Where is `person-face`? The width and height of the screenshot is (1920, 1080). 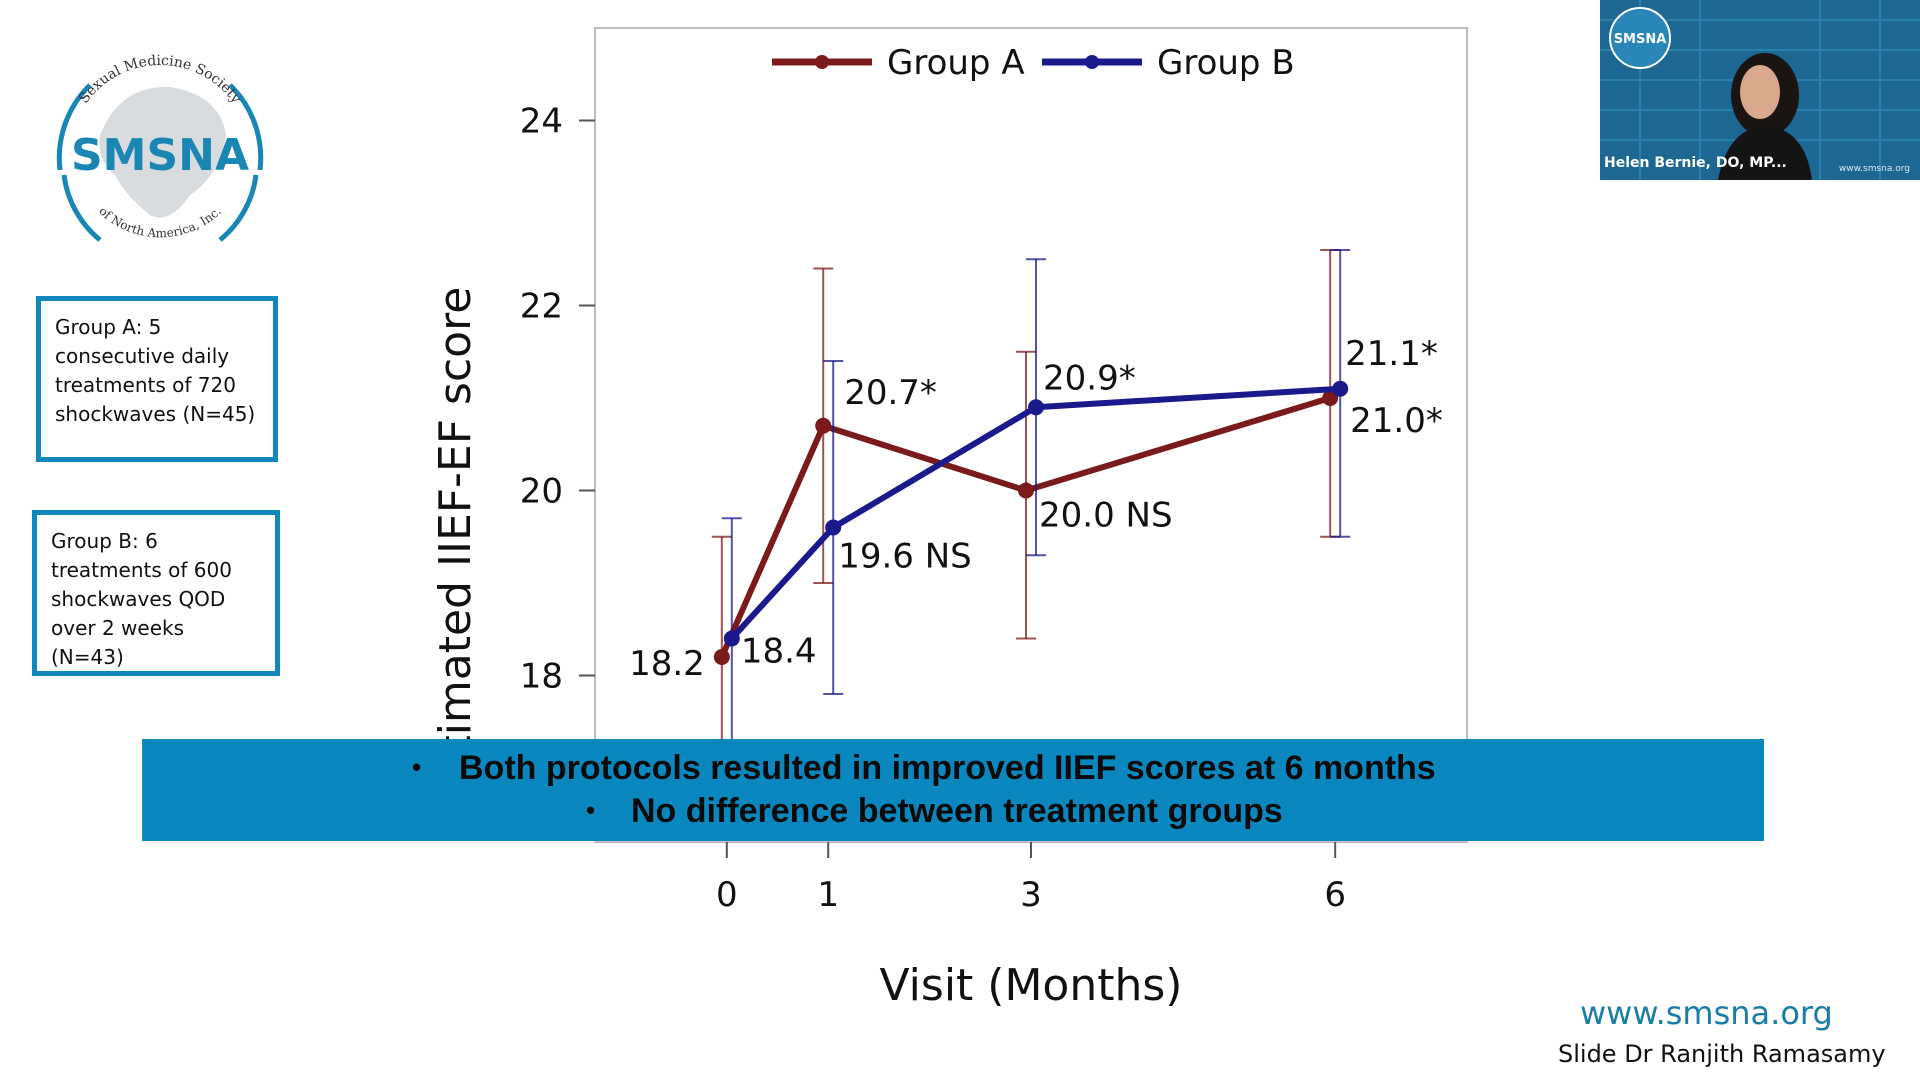 person-face is located at coordinates (1760, 92).